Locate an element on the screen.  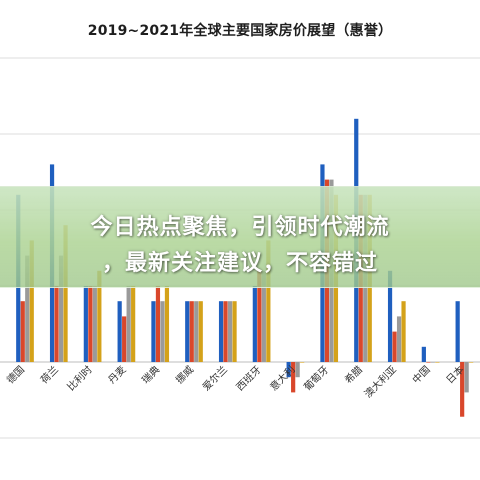
x-tick-label: 丹麦 is located at coordinates (117, 375).